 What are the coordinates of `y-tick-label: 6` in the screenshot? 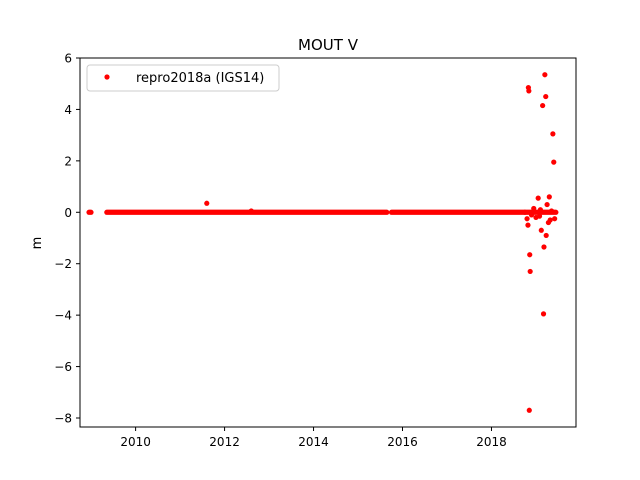 It's located at (68, 59).